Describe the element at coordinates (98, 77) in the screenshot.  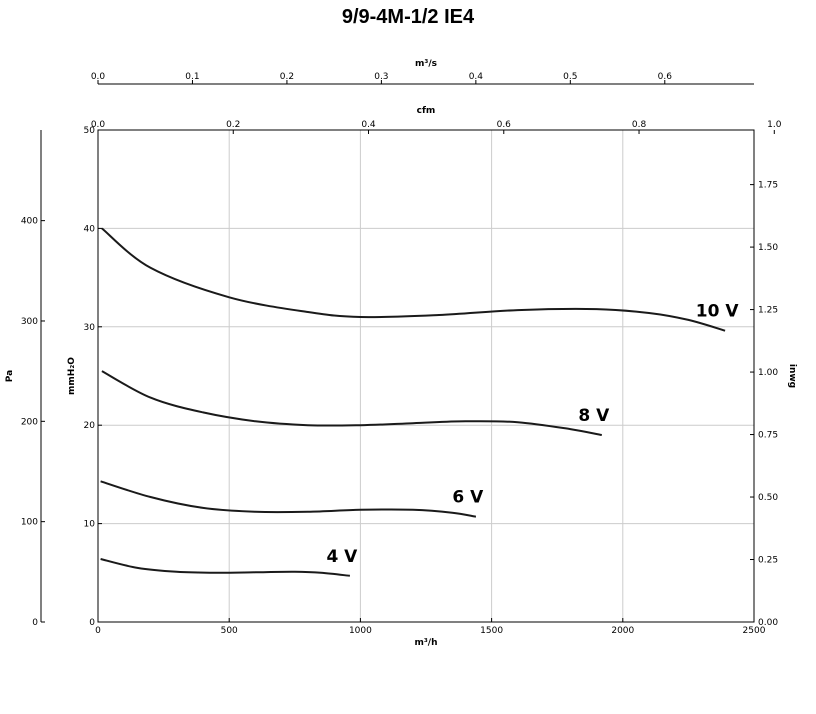
I see `m3s-tick-label: 0.0` at that location.